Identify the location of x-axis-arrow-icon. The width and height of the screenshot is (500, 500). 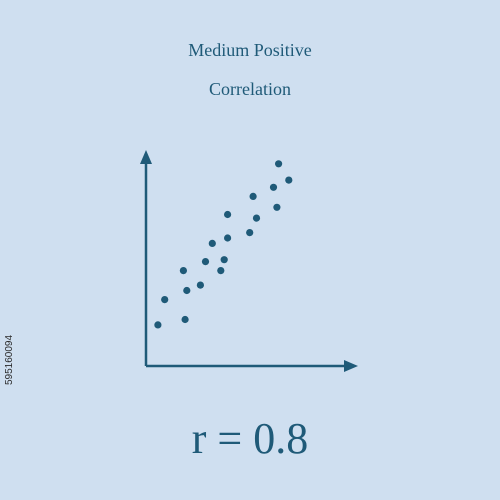
(351, 366).